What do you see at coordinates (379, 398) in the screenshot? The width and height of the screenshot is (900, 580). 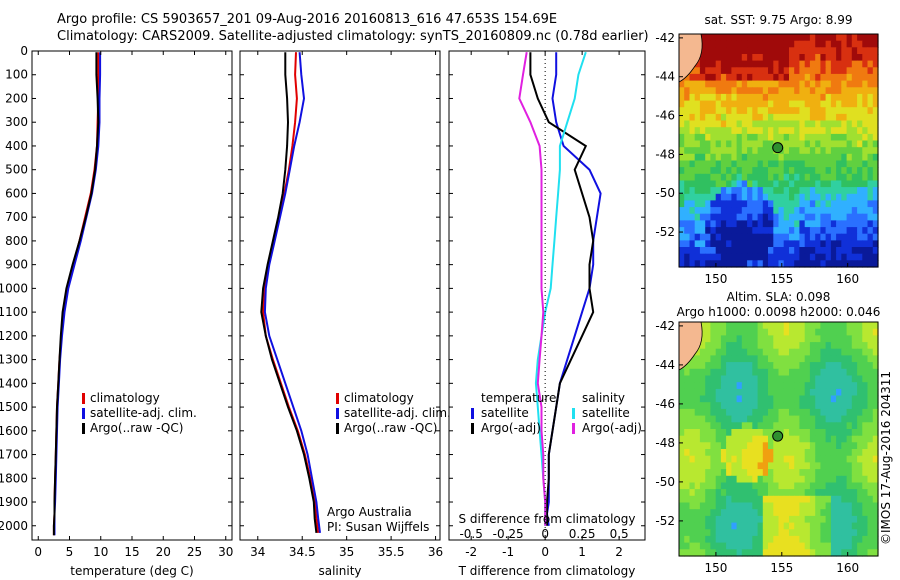 I see `salinity-legend-label: climatology` at bounding box center [379, 398].